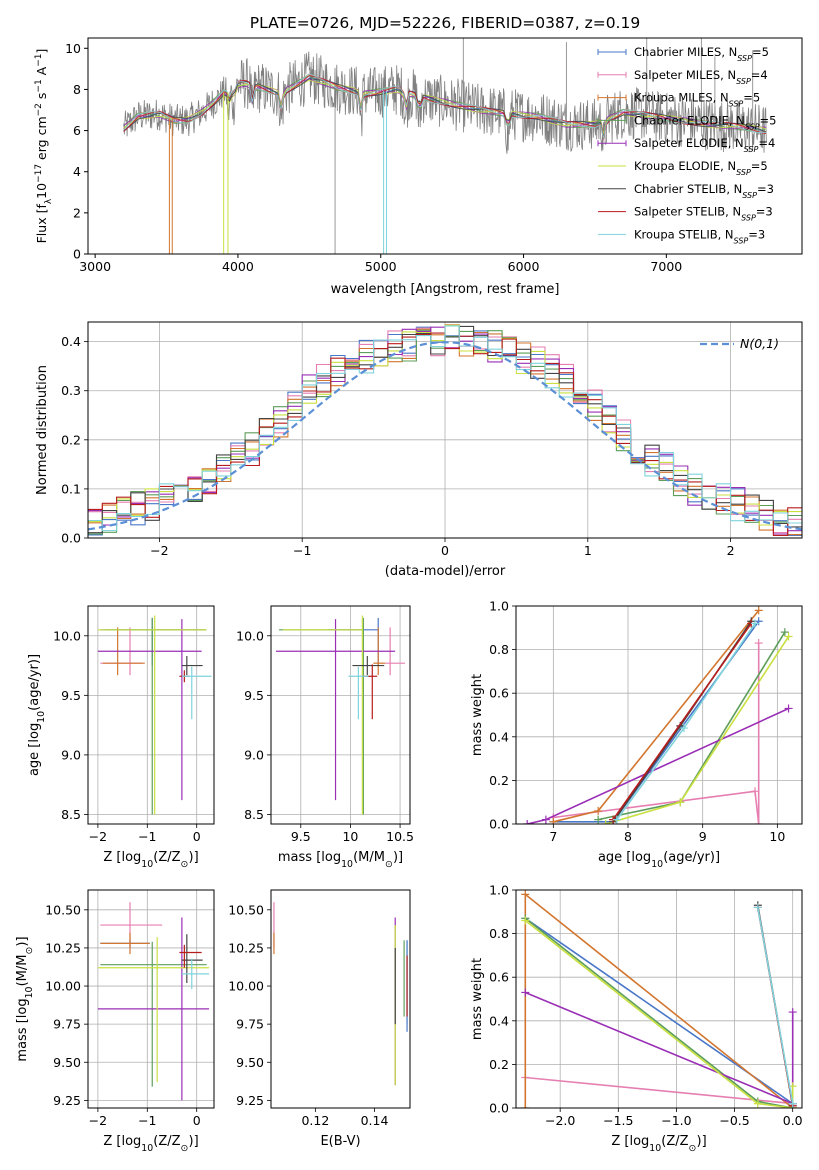 The height and width of the screenshot is (1170, 819). I want to click on weight-series-salpeter-elodie, so click(658, 764).